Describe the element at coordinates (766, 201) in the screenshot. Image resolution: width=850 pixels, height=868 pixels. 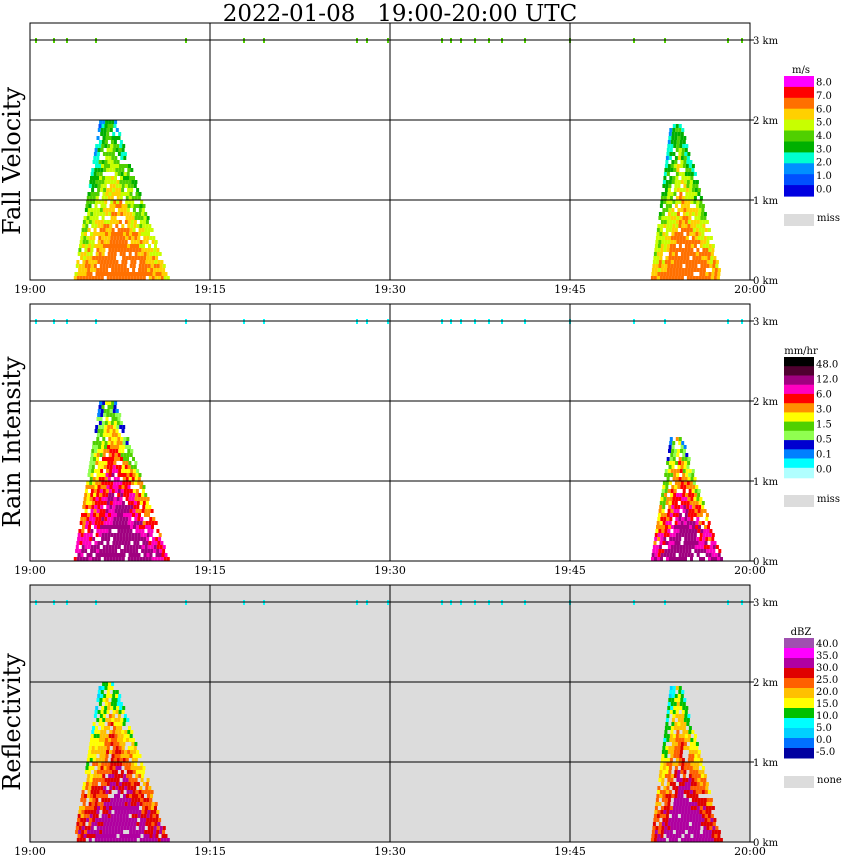
I see `y-tick-label: 1 km` at that location.